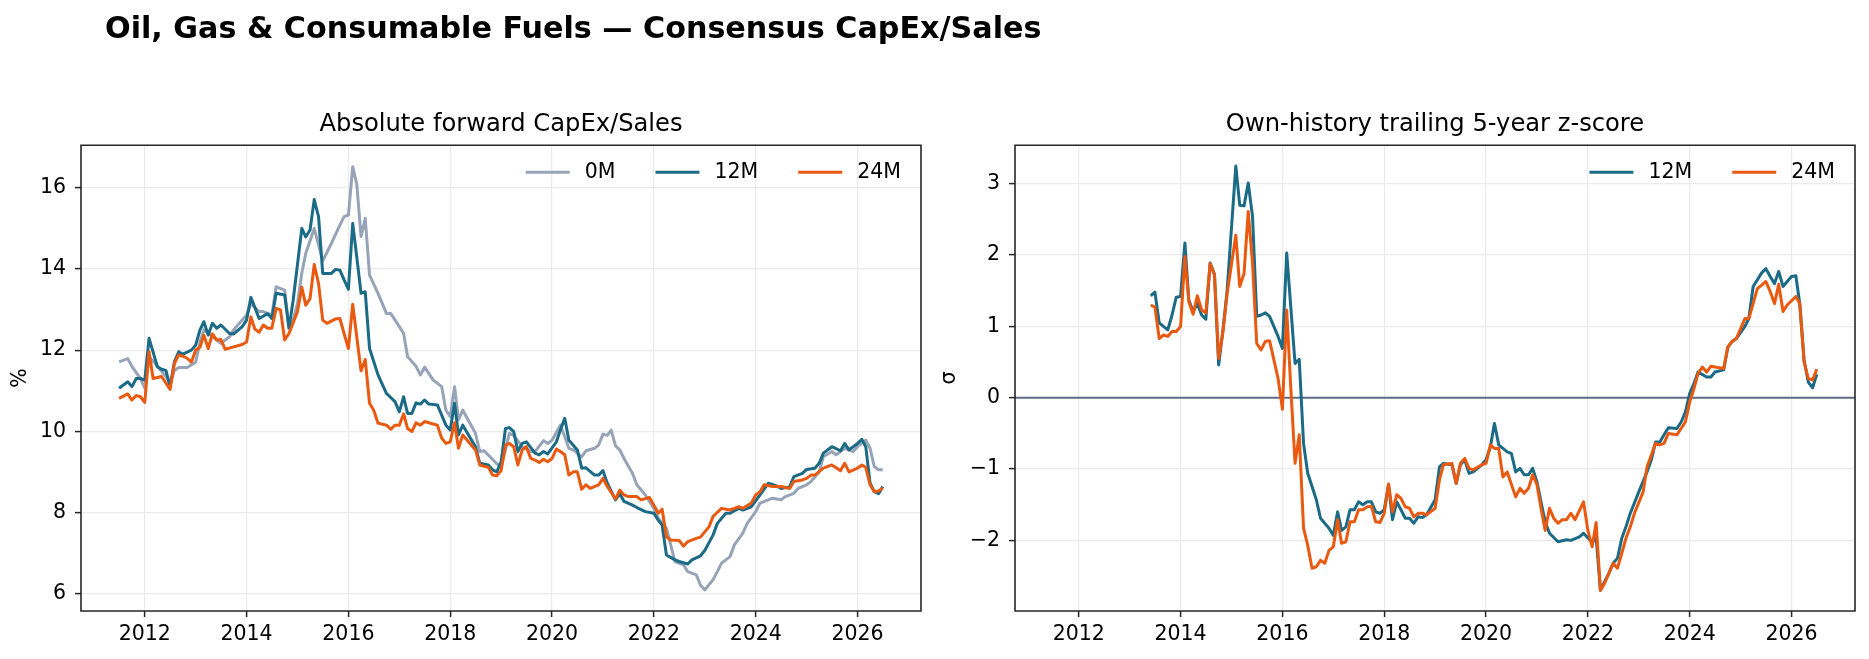 The height and width of the screenshot is (659, 1869). Describe the element at coordinates (52, 267) in the screenshot. I see `y-tick-label: 14` at that location.